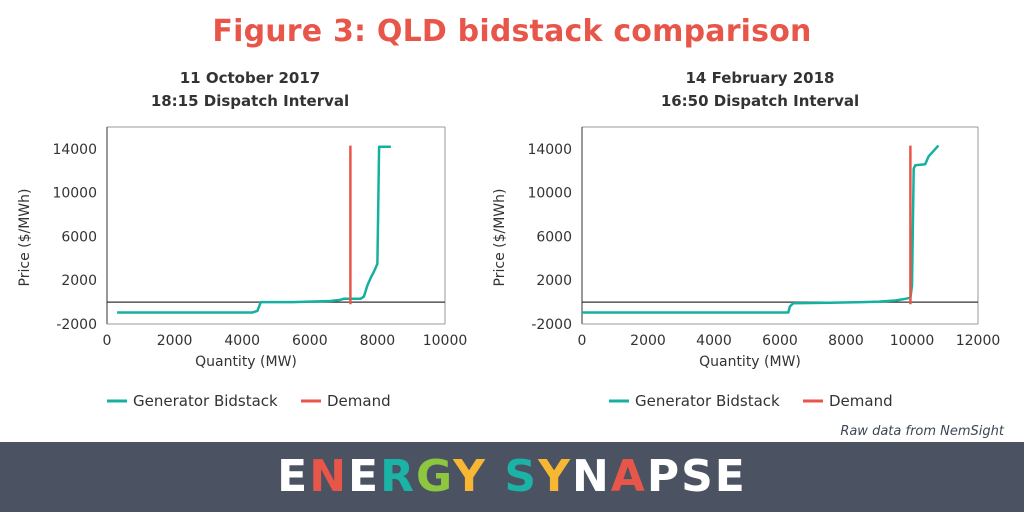 The image size is (1024, 512). Describe the element at coordinates (760, 101) in the screenshot. I see `chart-subtitle: 16:50 Dispatch Interval` at that location.